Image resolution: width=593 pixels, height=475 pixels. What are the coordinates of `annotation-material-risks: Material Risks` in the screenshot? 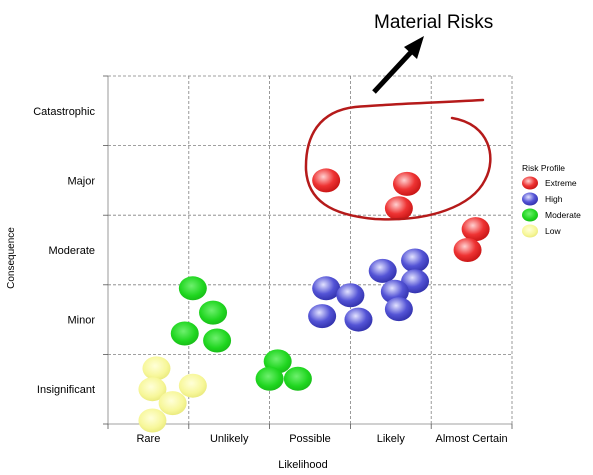 It's located at (433, 22).